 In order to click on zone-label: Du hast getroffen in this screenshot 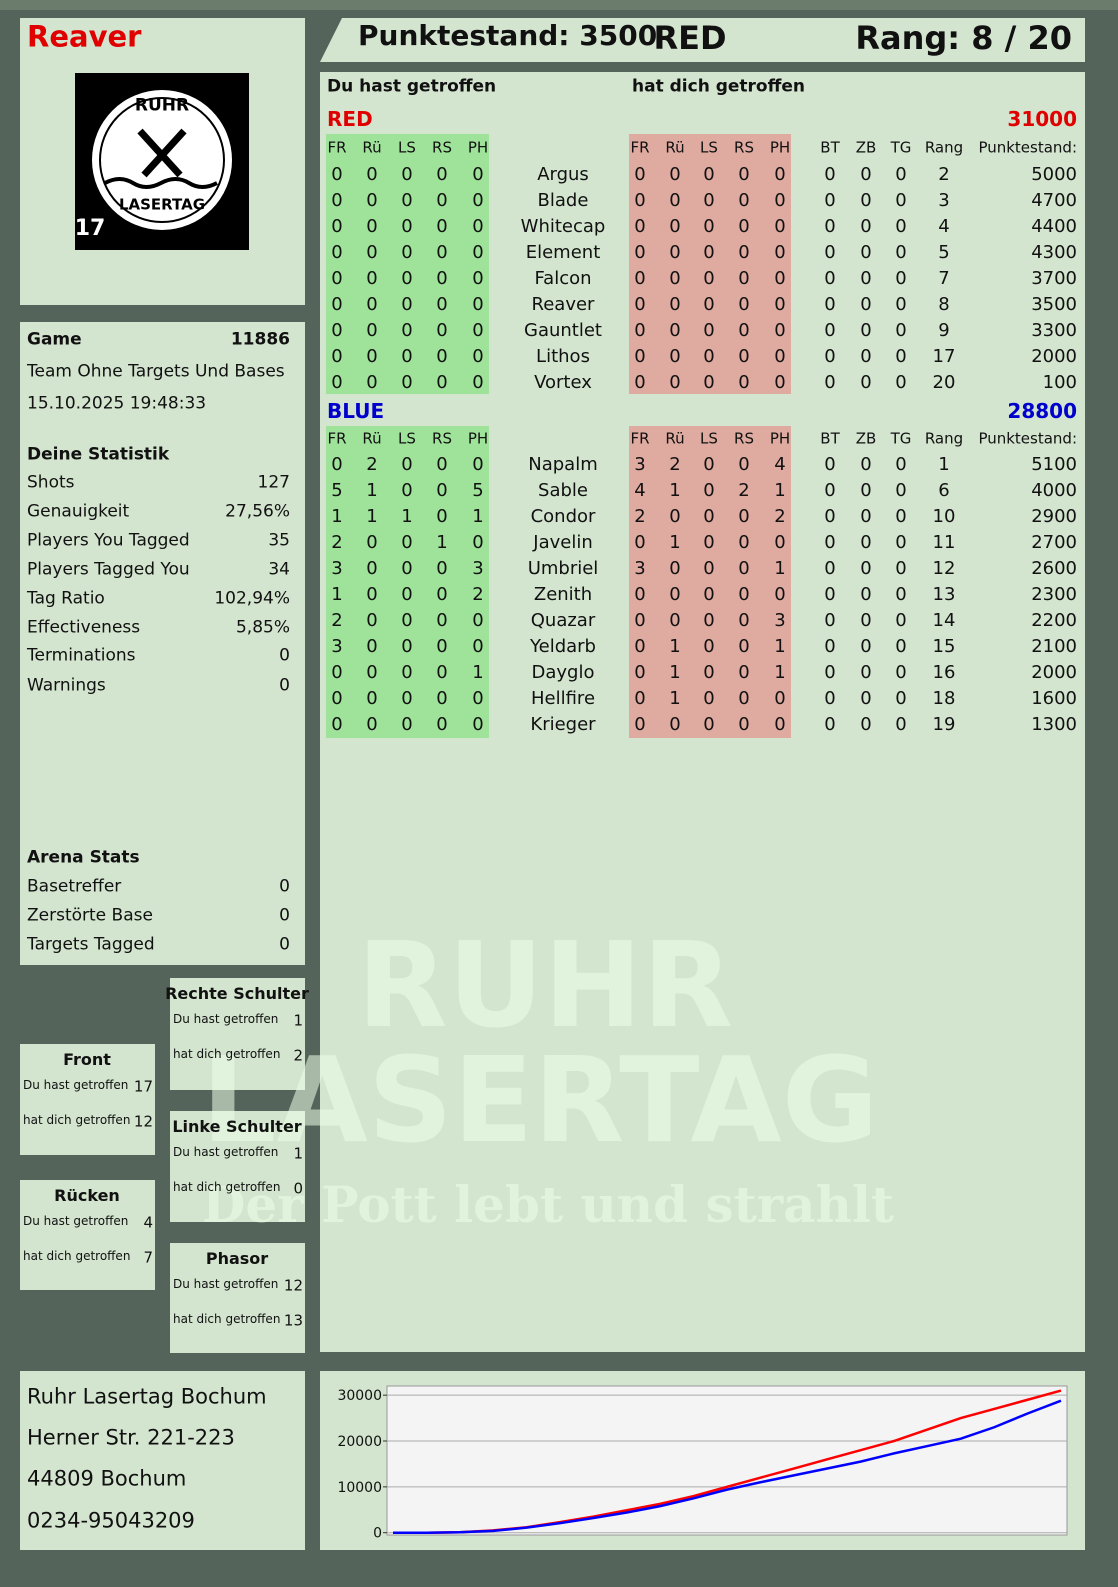, I will do `click(76, 1221)`.